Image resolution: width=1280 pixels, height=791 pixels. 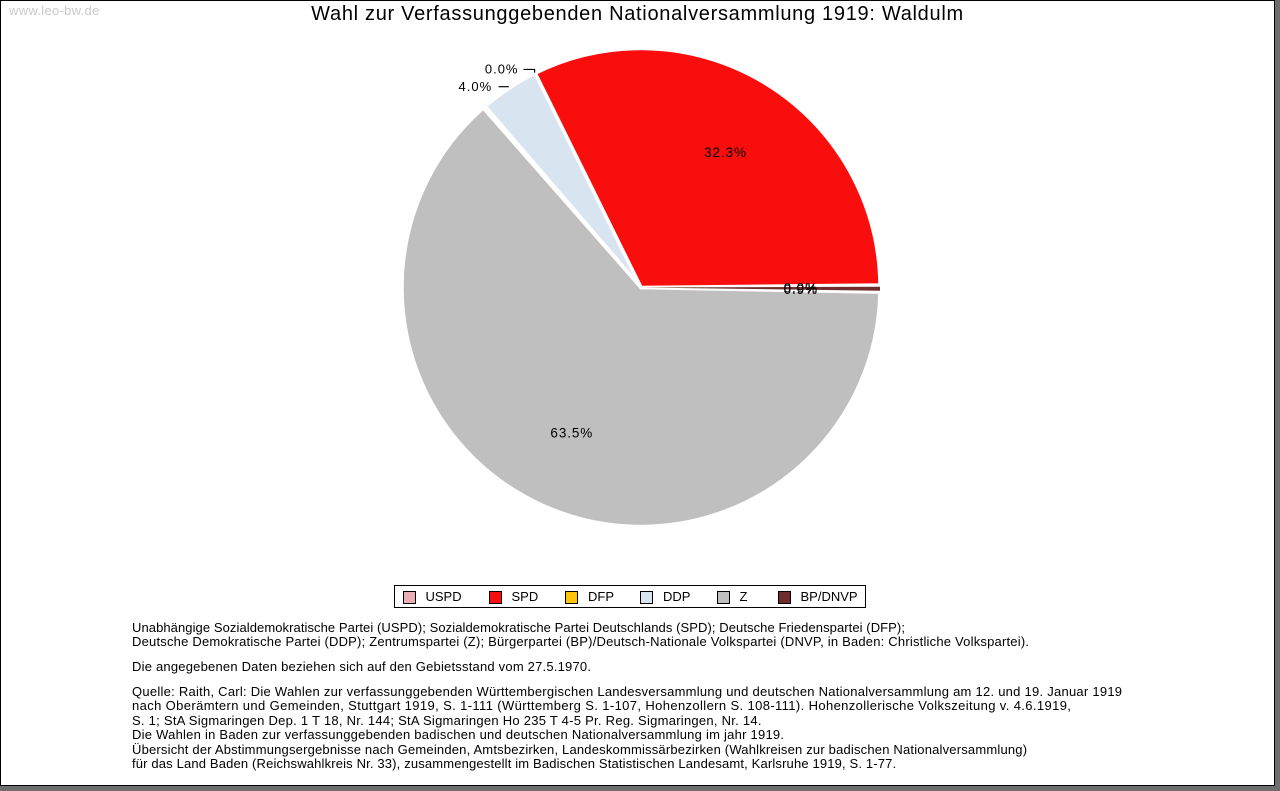 What do you see at coordinates (571, 433) in the screenshot?
I see `svg-text: 63.5%` at bounding box center [571, 433].